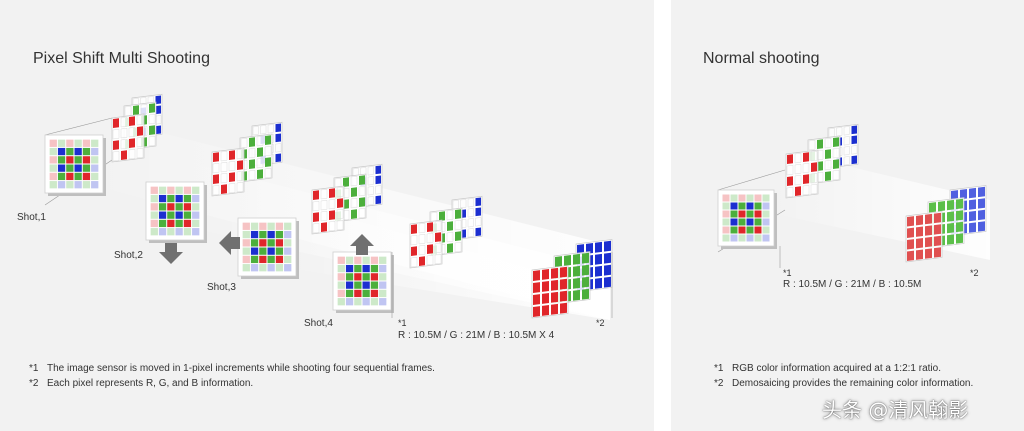 This screenshot has width=1024, height=431. Describe the element at coordinates (761, 58) in the screenshot. I see `normal-shooting-title: Normal shooting` at that location.